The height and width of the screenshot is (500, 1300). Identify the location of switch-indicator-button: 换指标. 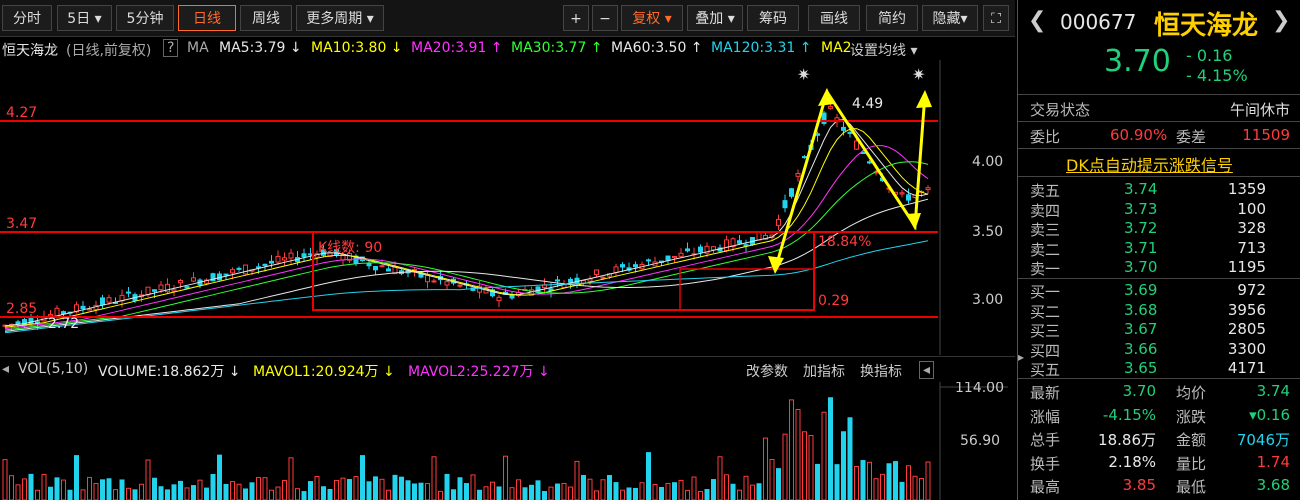
(881, 372).